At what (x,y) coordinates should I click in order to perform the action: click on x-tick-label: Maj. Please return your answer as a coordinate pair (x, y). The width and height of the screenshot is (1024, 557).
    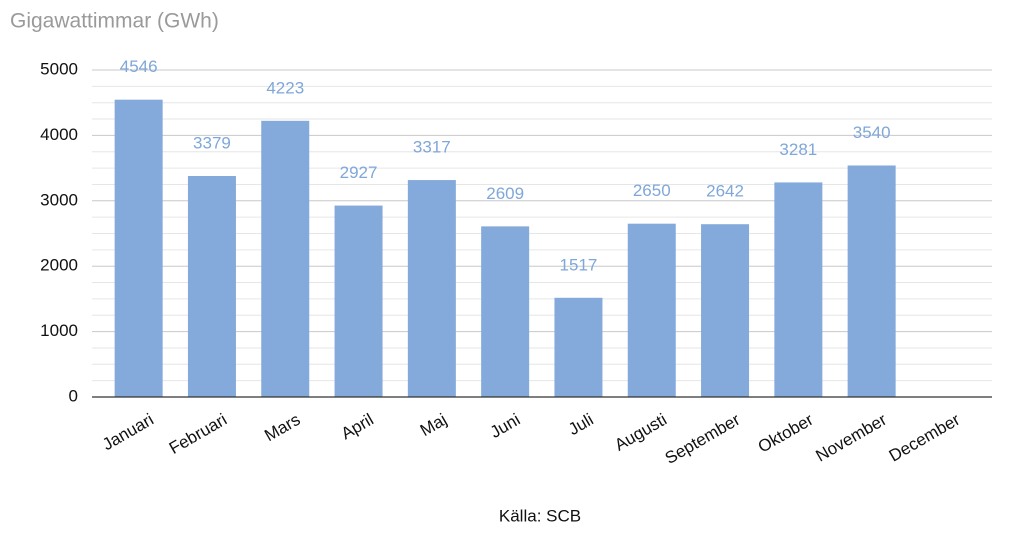
    Looking at the image, I should click on (433, 425).